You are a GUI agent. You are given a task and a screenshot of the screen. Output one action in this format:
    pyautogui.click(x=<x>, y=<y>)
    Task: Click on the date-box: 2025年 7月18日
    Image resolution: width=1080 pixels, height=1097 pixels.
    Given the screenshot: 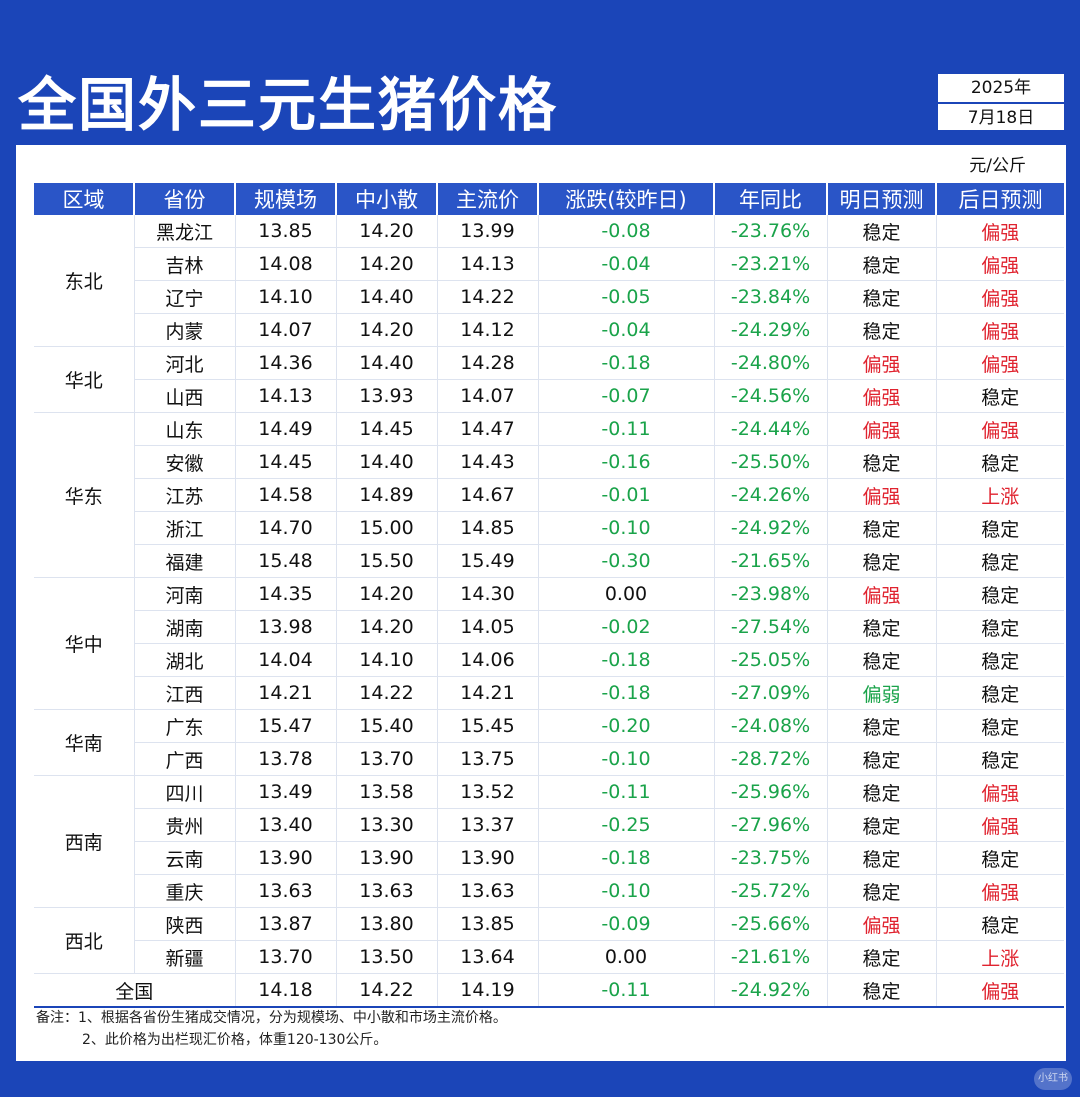 What is the action you would take?
    pyautogui.click(x=1001, y=102)
    